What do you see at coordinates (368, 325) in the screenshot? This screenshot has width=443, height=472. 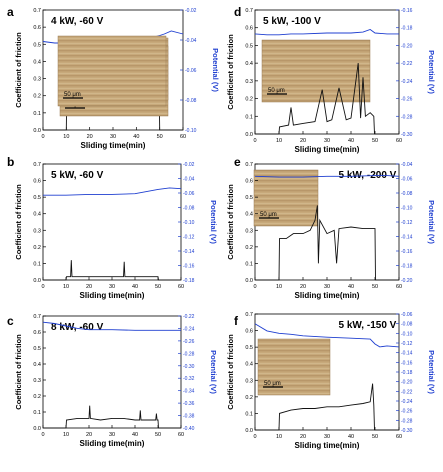 I see `condition-label: 5 kW, -150 V` at bounding box center [368, 325].